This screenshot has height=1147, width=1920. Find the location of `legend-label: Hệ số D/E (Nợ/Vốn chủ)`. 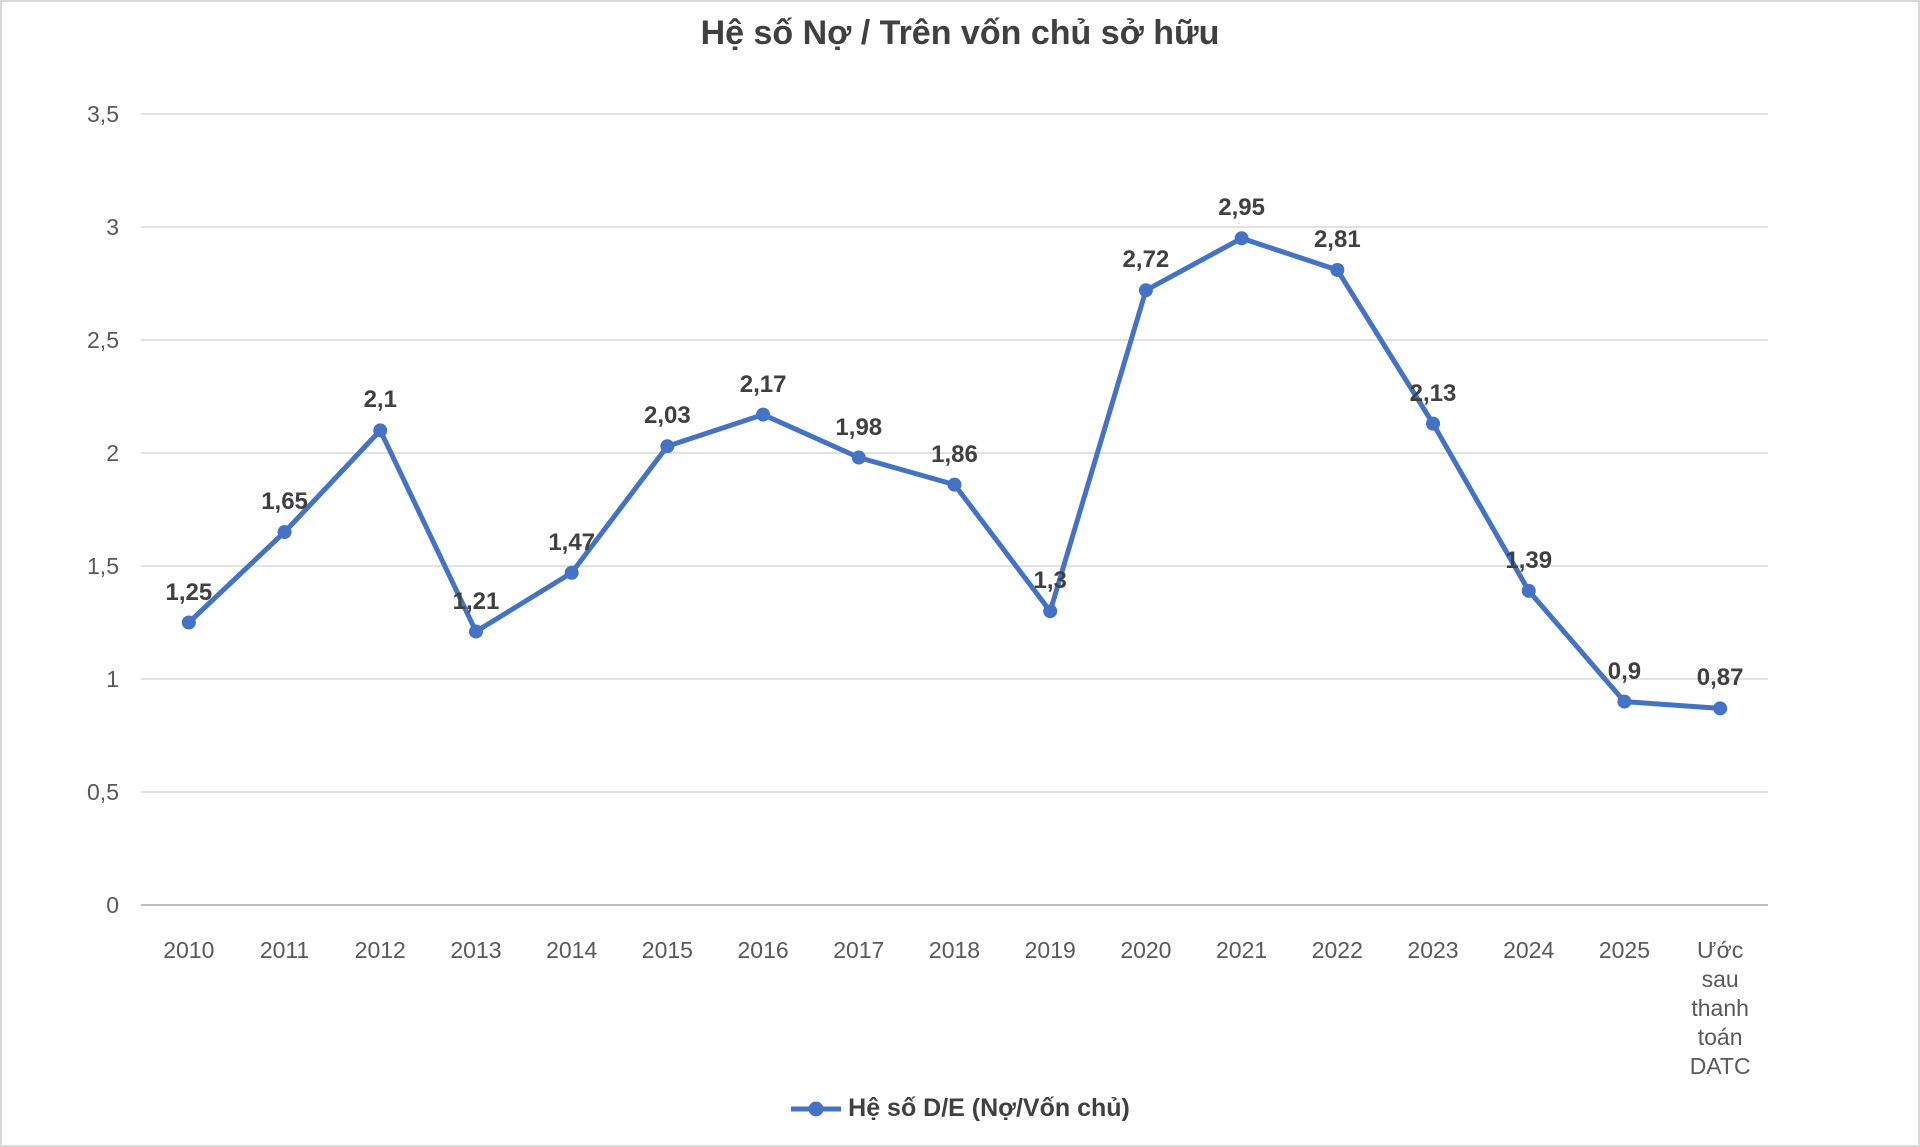

legend-label: Hệ số D/E (Nợ/Vốn chủ) is located at coordinates (989, 1108).